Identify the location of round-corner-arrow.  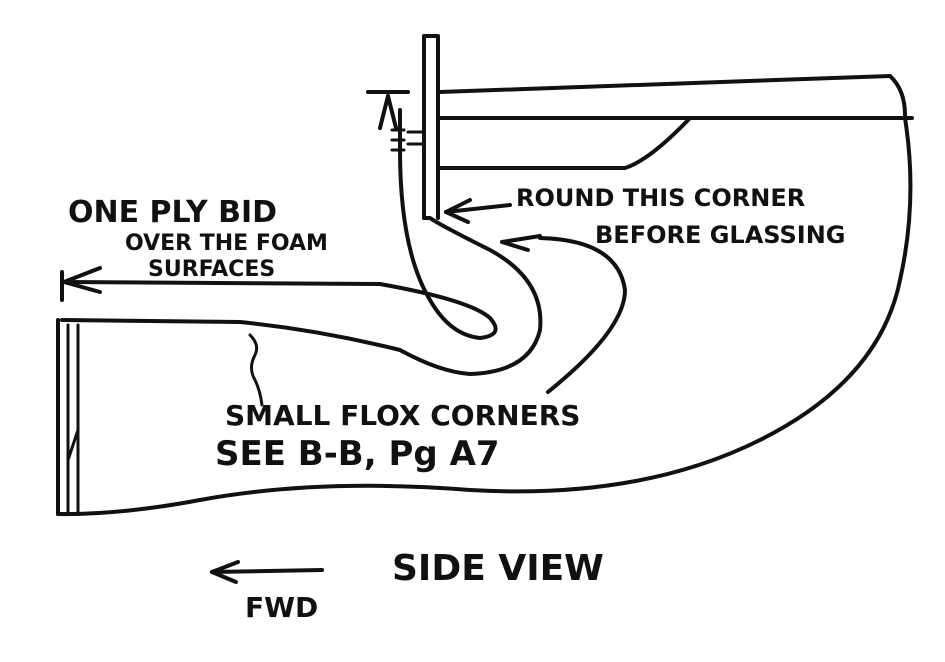
(478, 211).